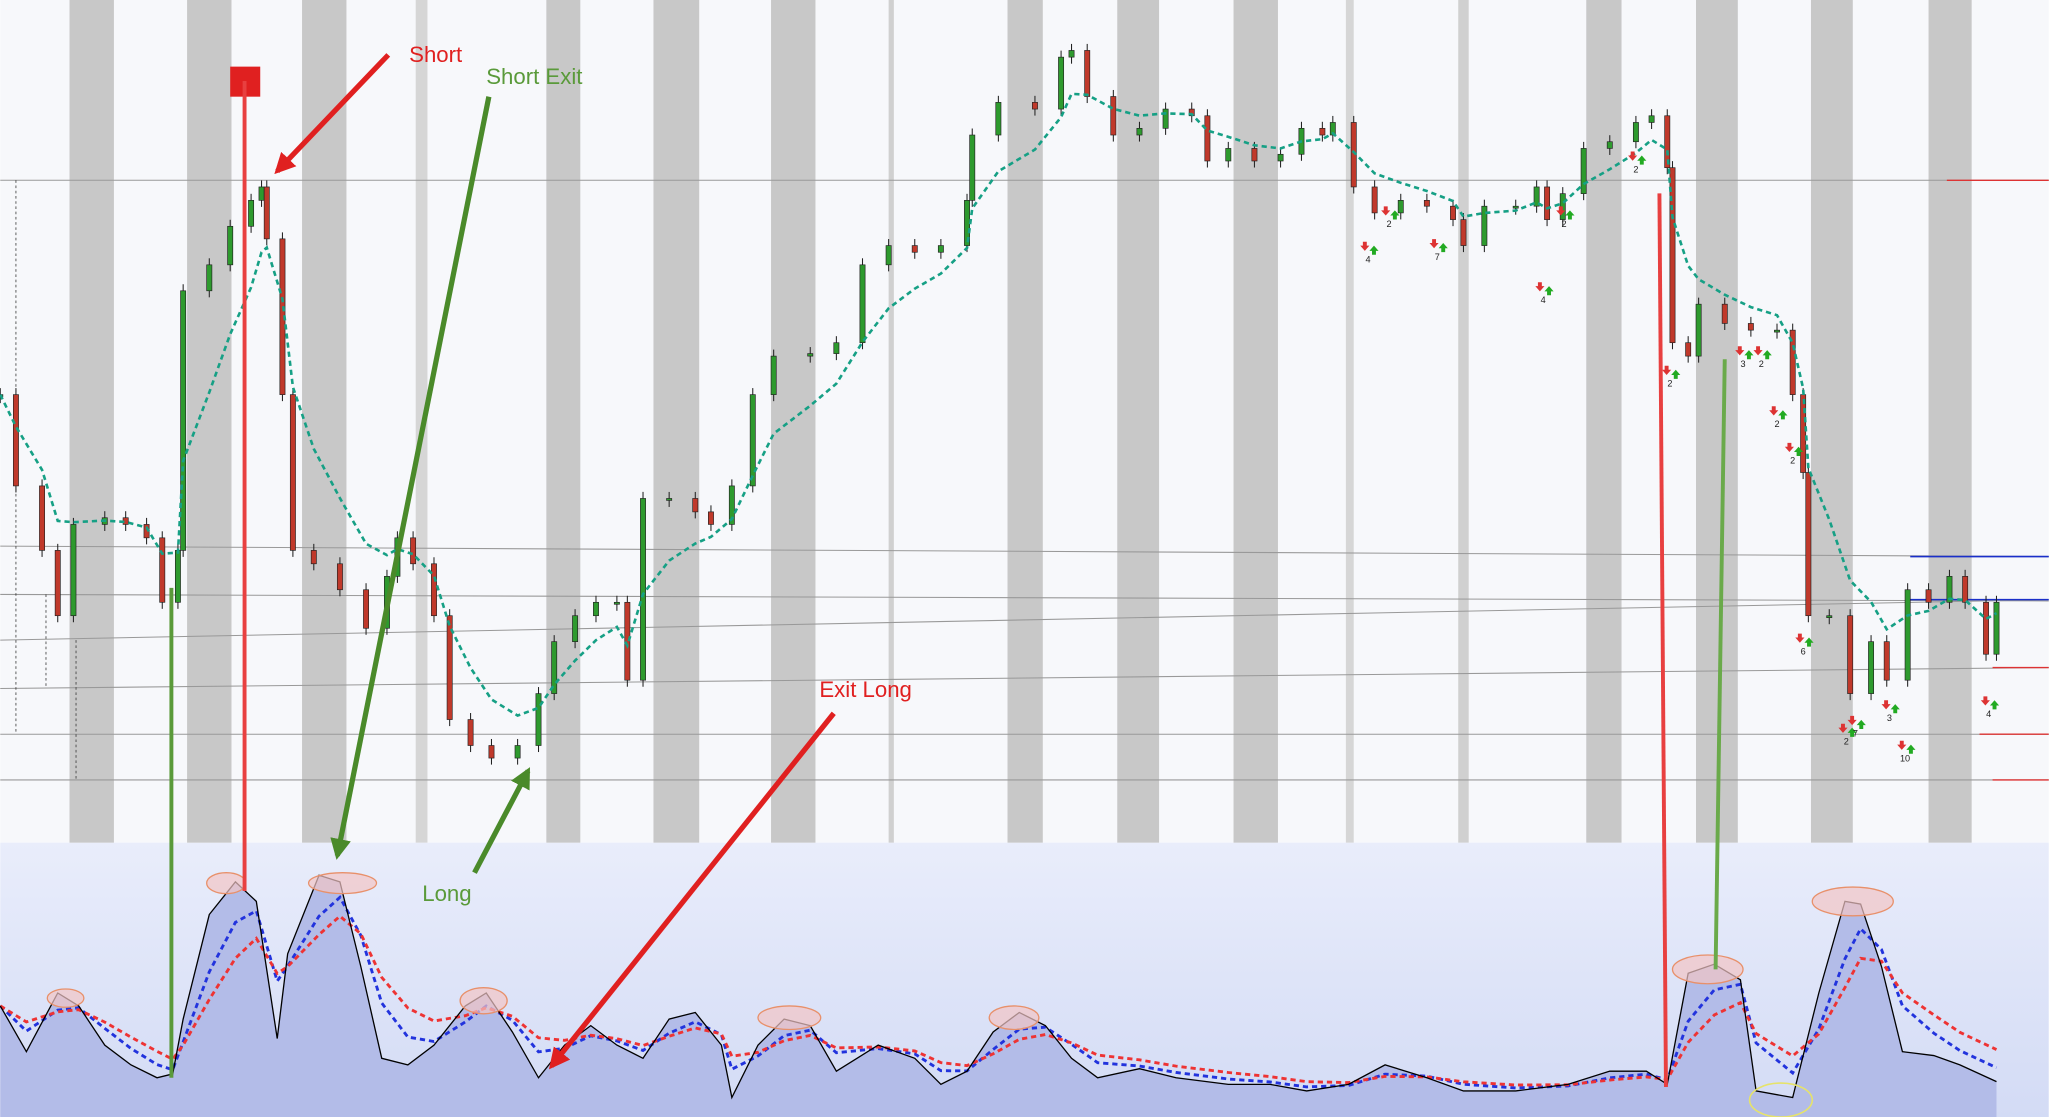 The width and height of the screenshot is (2049, 1117). I want to click on annotation: Short Exit, so click(534, 76).